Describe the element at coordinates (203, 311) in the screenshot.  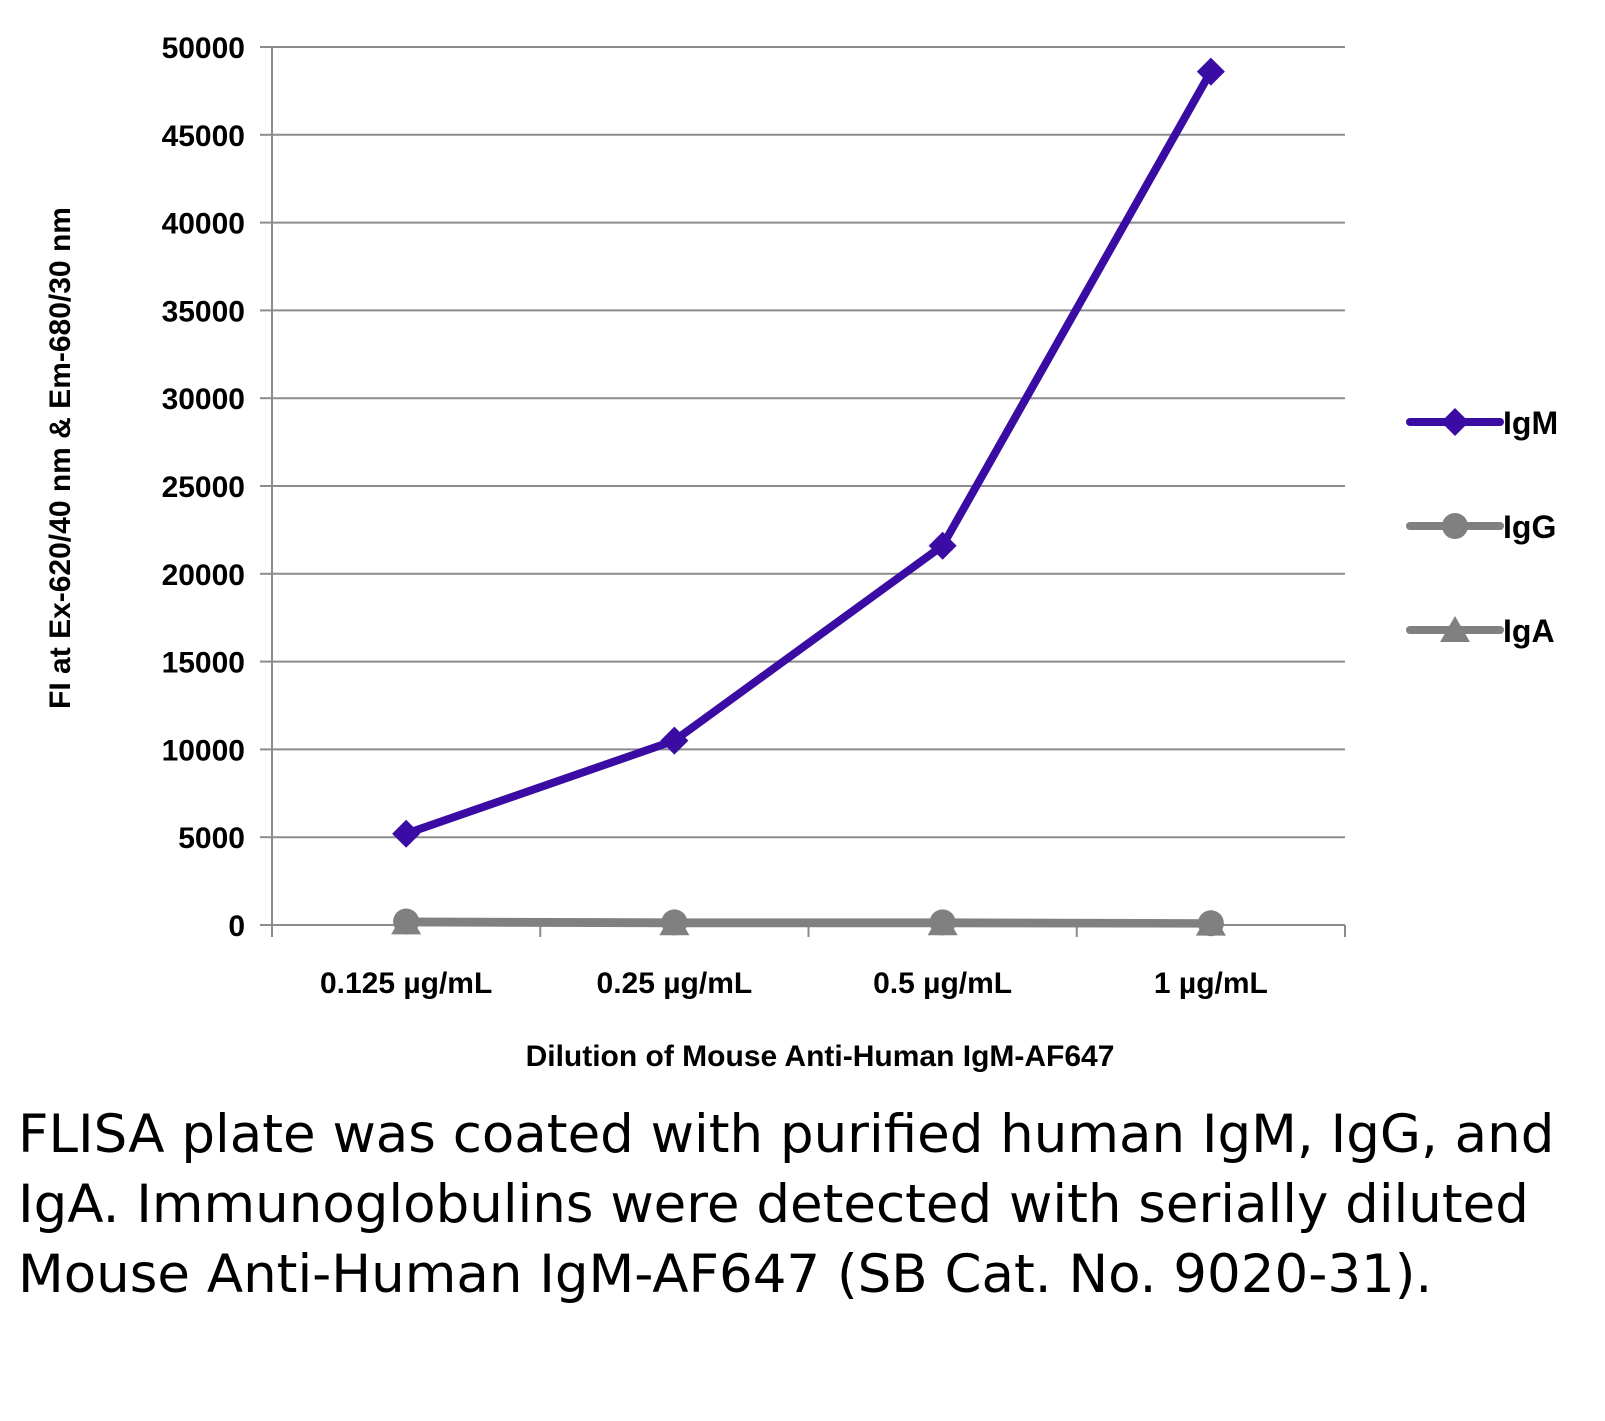
I see `y-tick-label: 35000` at that location.